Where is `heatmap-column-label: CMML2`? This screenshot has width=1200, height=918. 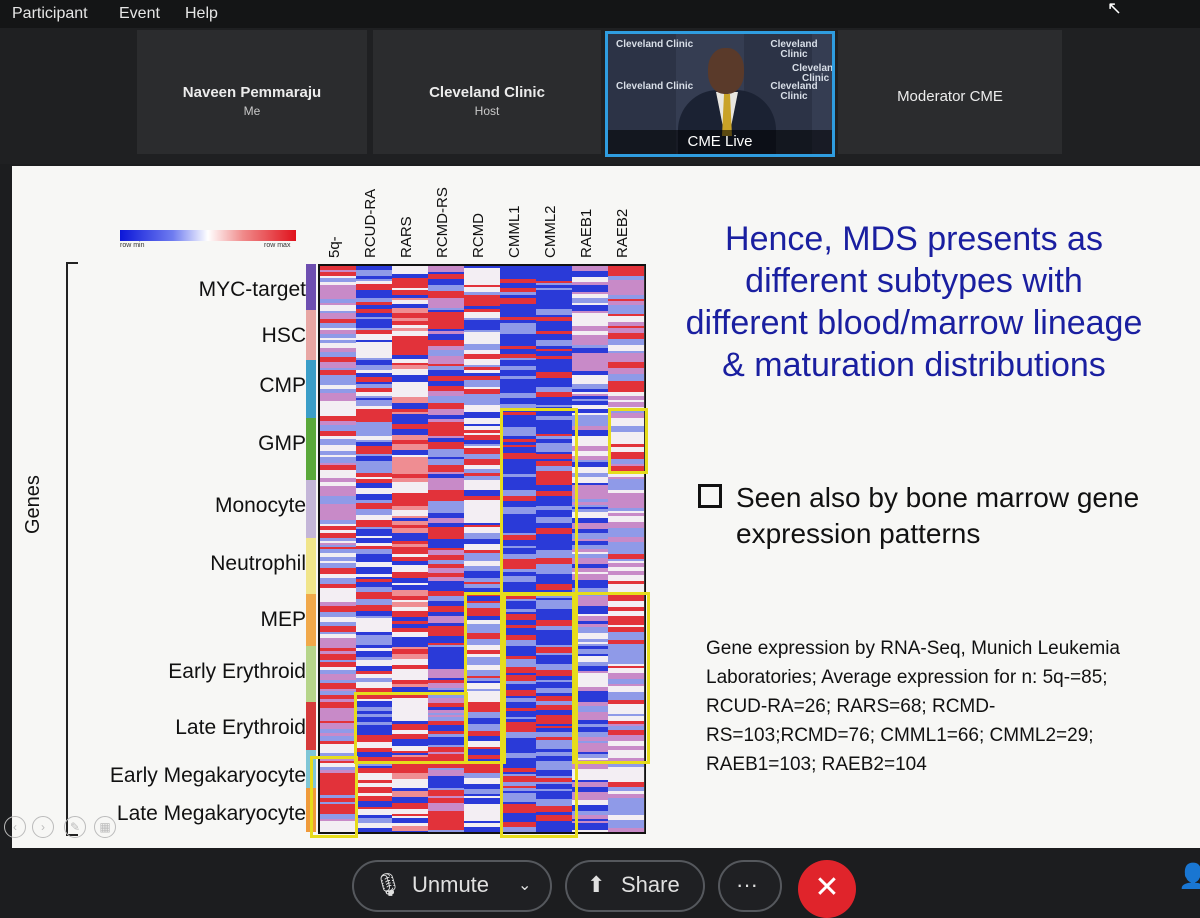 heatmap-column-label: CMML2 is located at coordinates (550, 231).